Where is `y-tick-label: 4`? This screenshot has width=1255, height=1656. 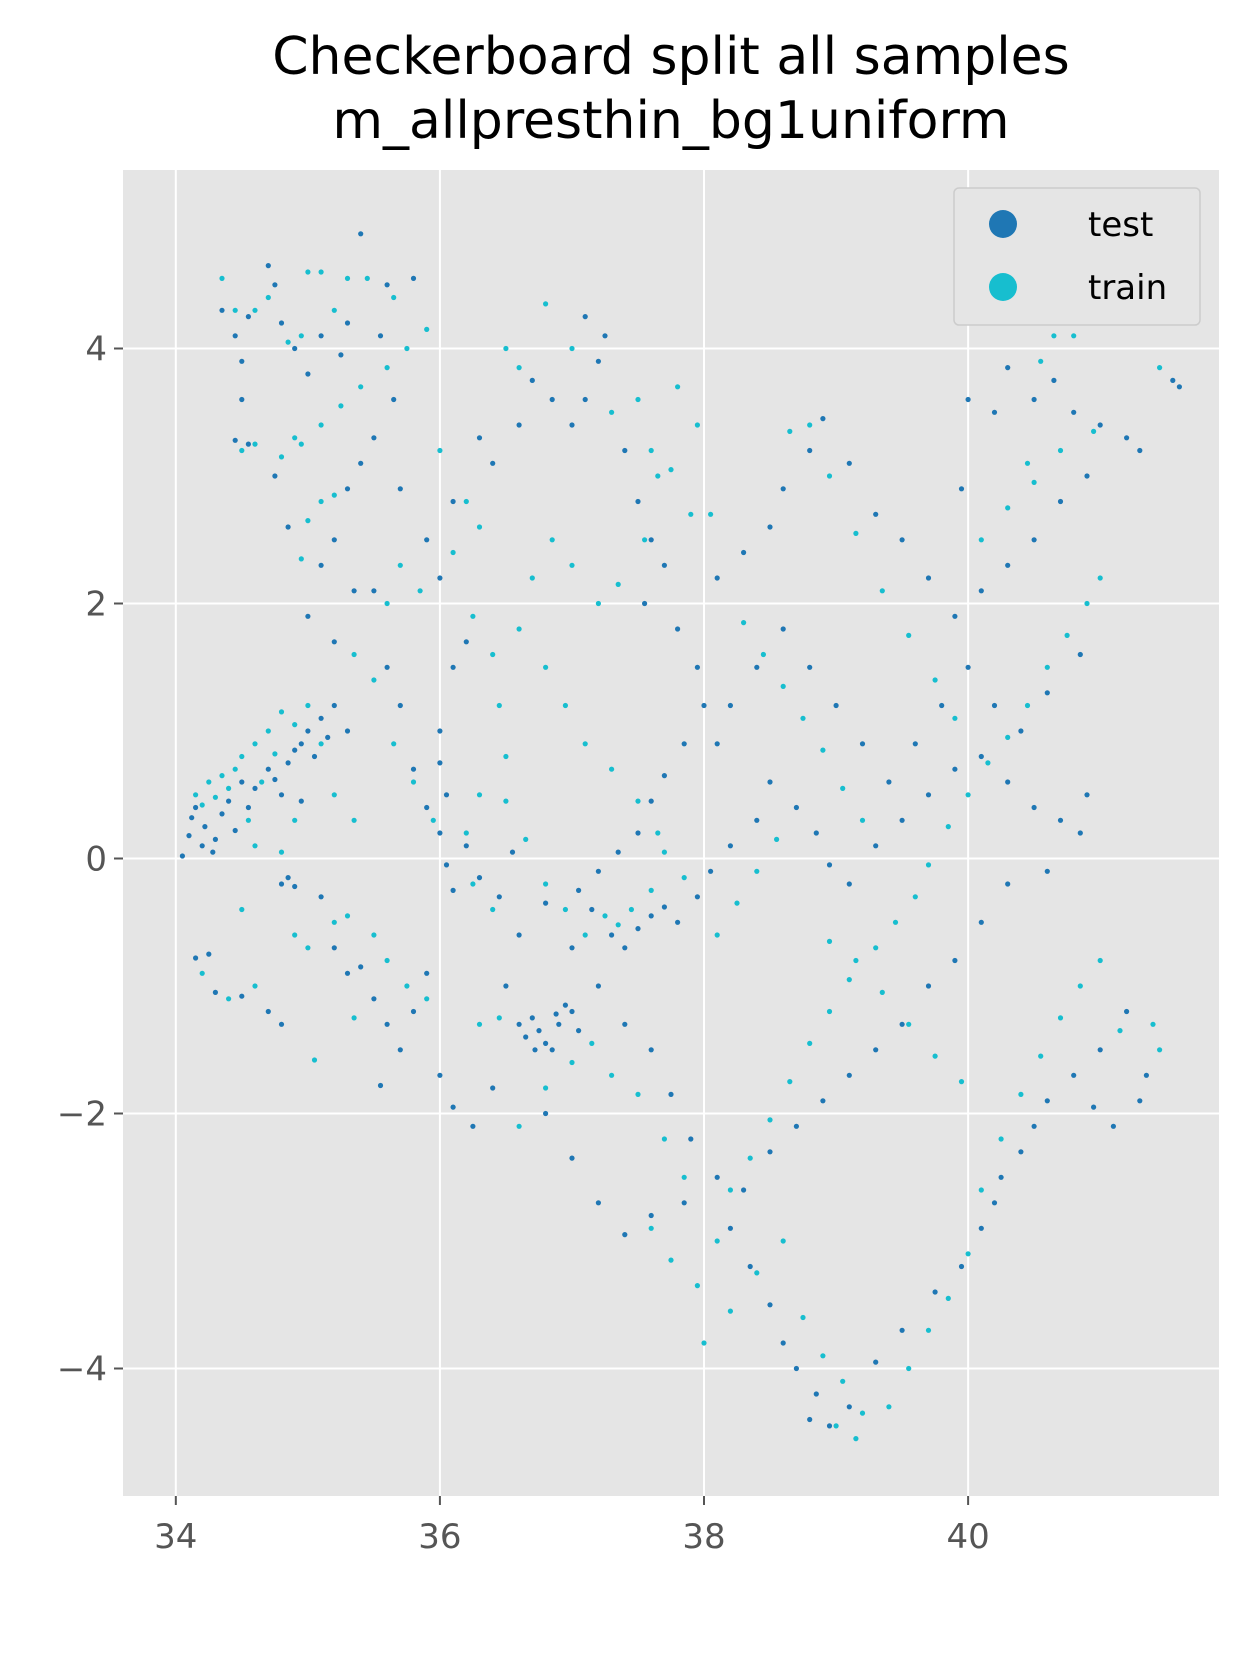 y-tick-label: 4 is located at coordinates (96, 350).